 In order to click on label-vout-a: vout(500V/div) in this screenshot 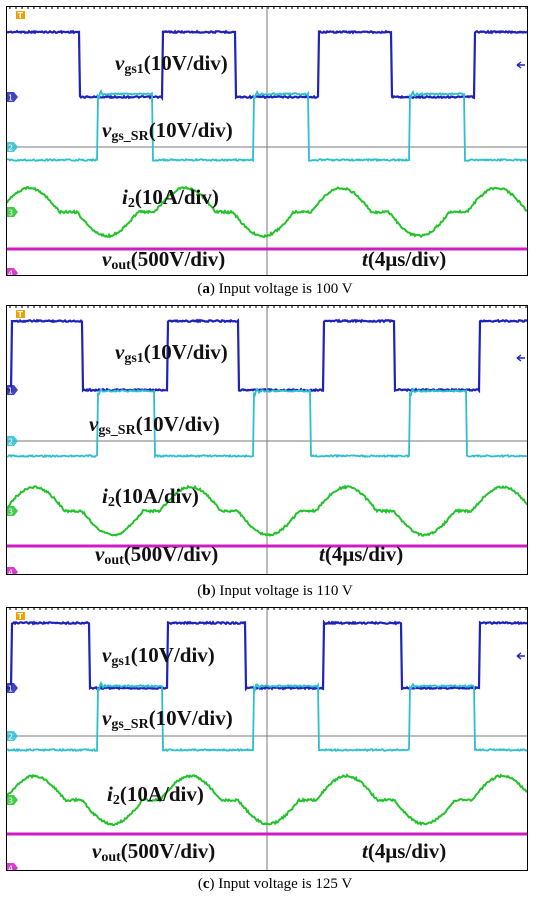, I will do `click(164, 260)`.